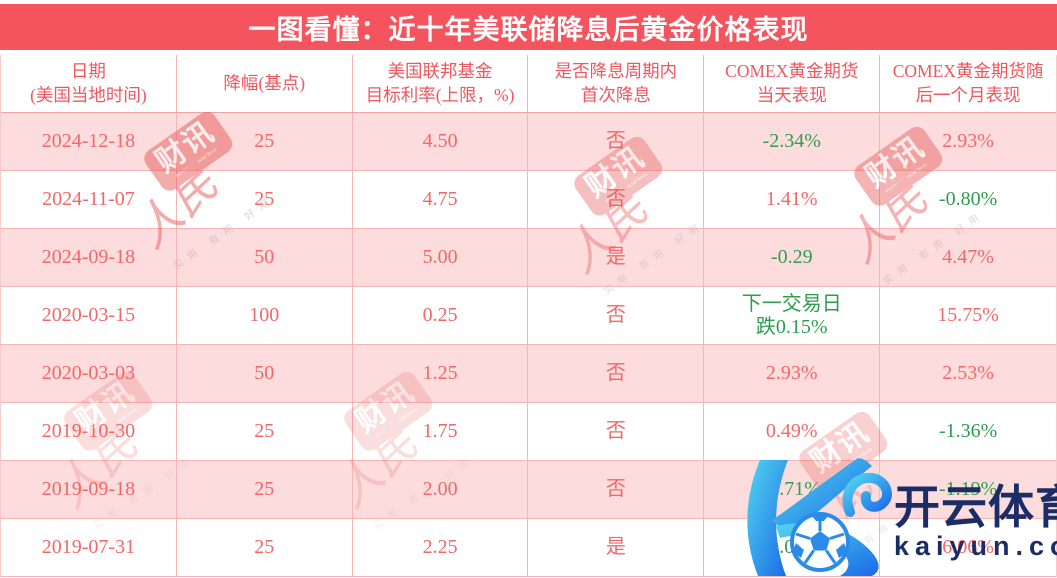 The height and width of the screenshot is (578, 1057). Describe the element at coordinates (968, 141) in the screenshot. I see `cell-month-performance: 2.93%` at that location.